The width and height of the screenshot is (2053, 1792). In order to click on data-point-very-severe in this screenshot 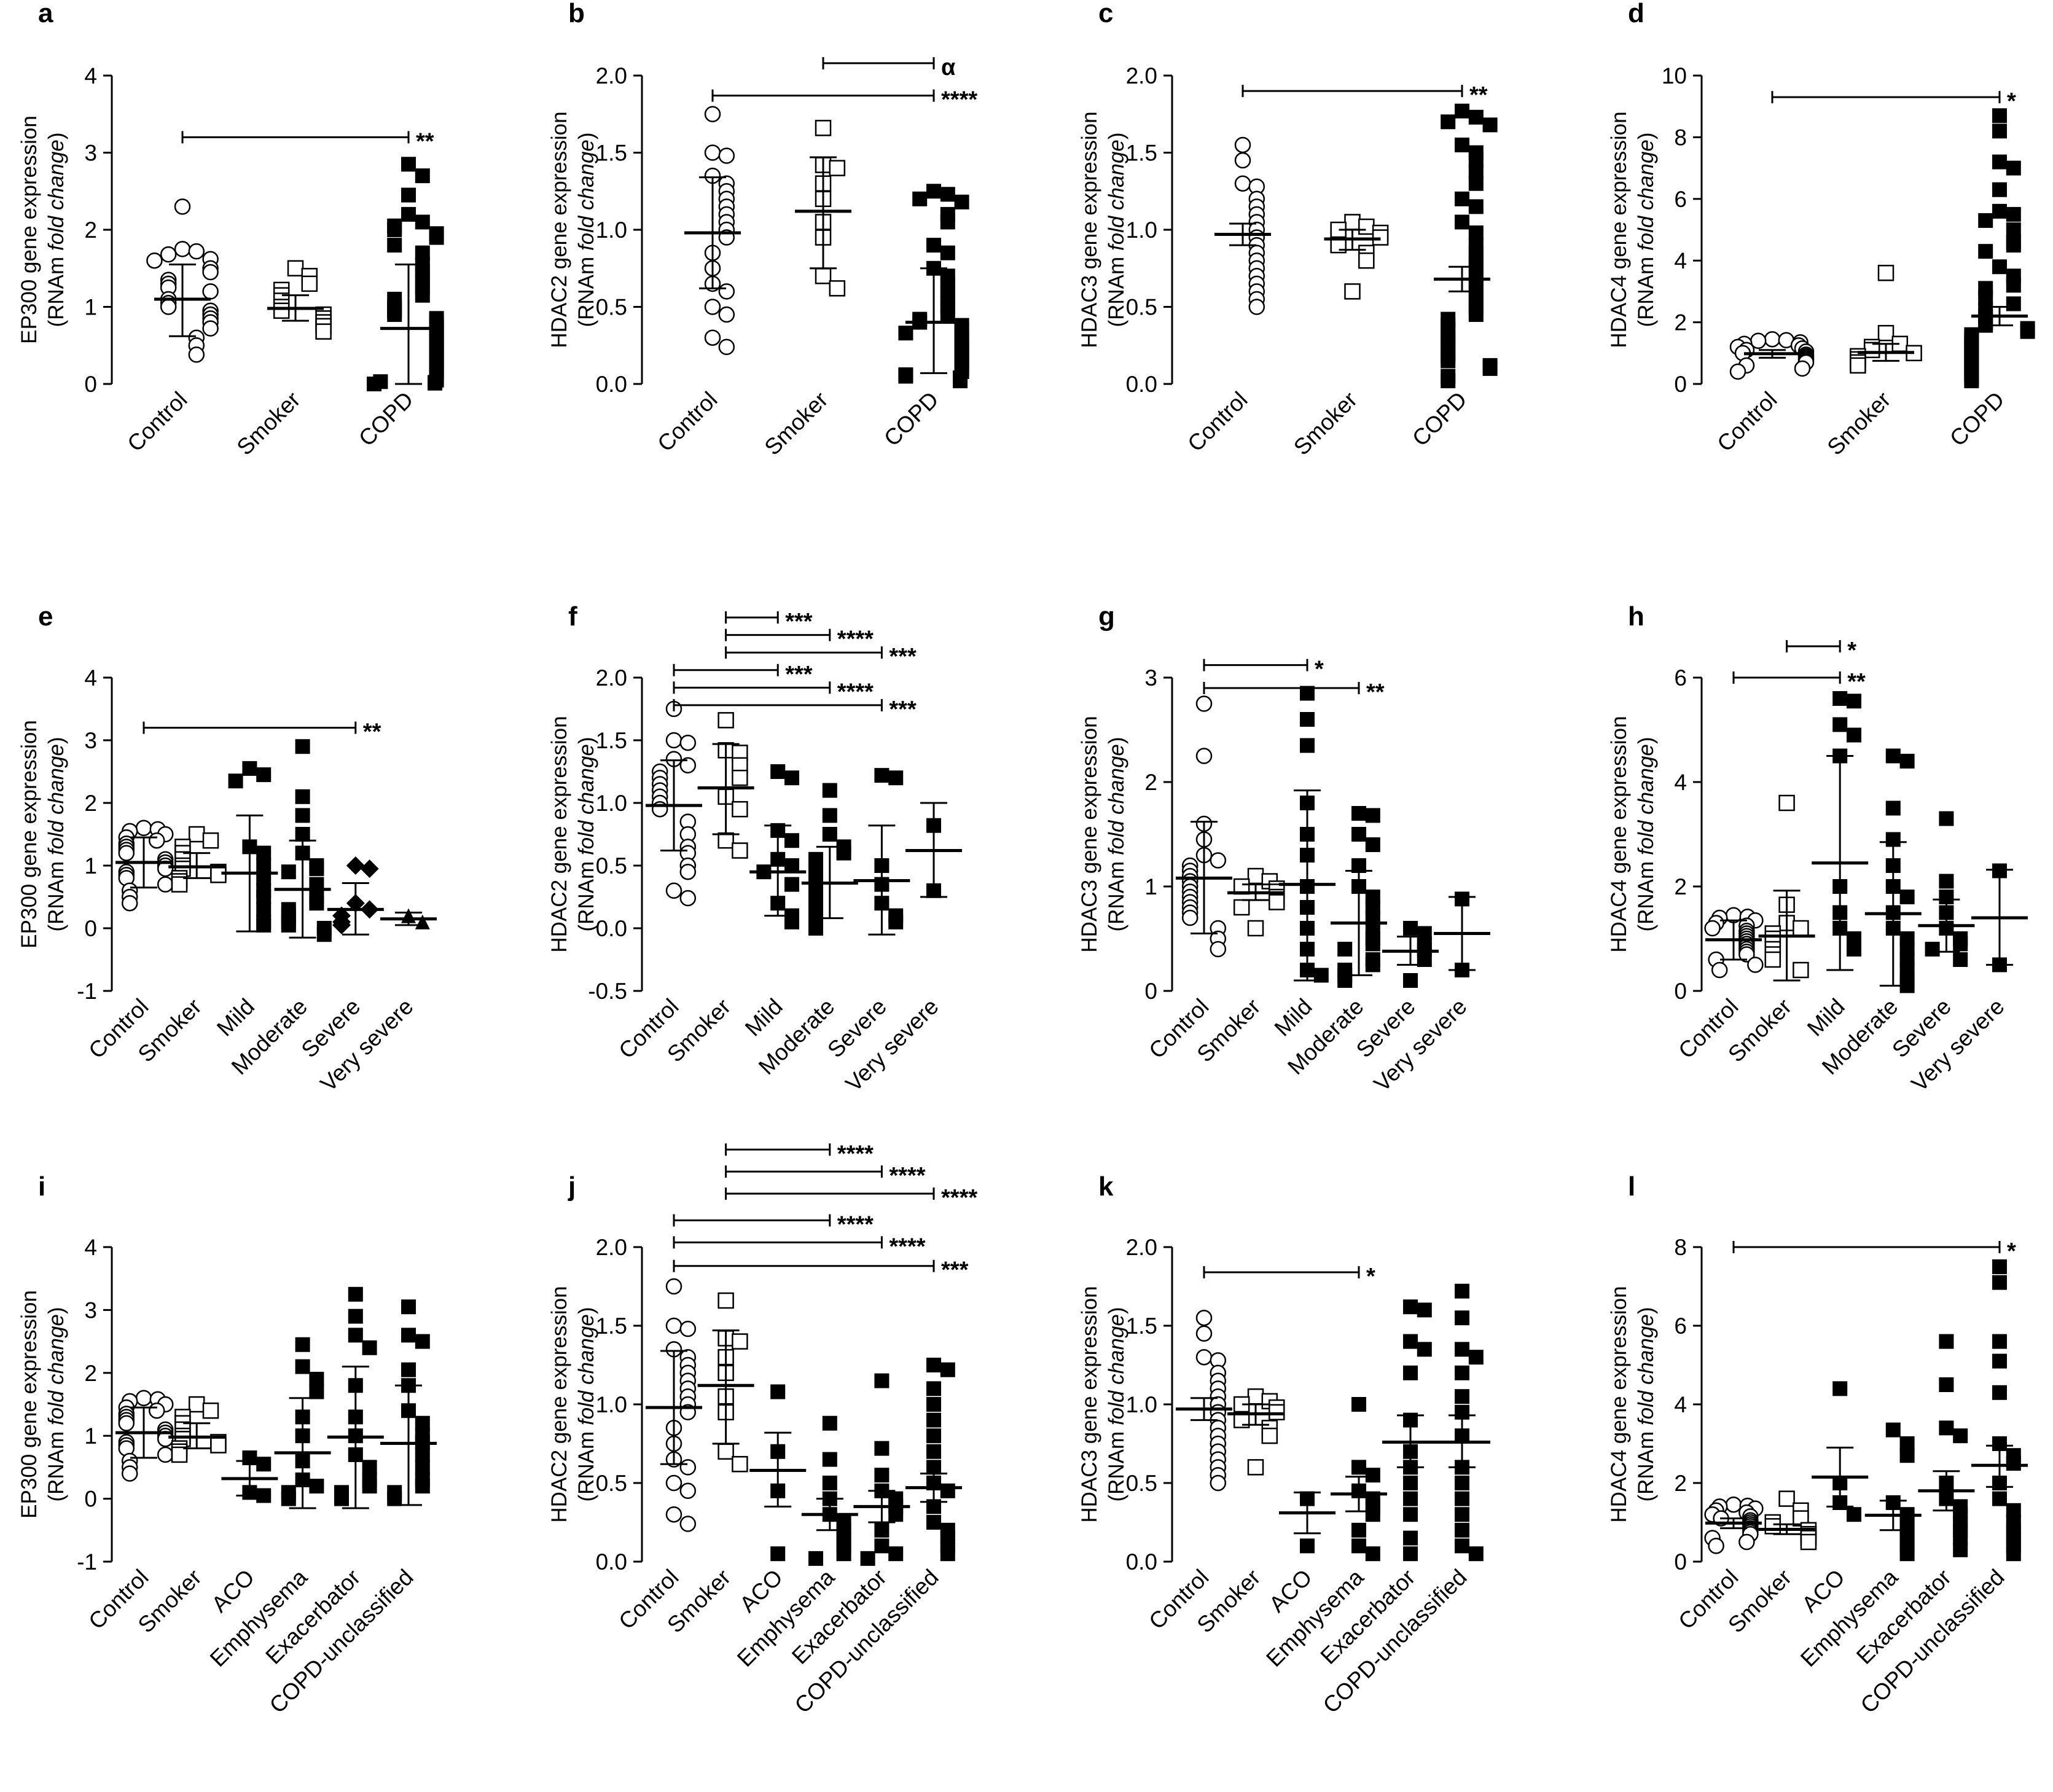, I will do `click(422, 921)`.